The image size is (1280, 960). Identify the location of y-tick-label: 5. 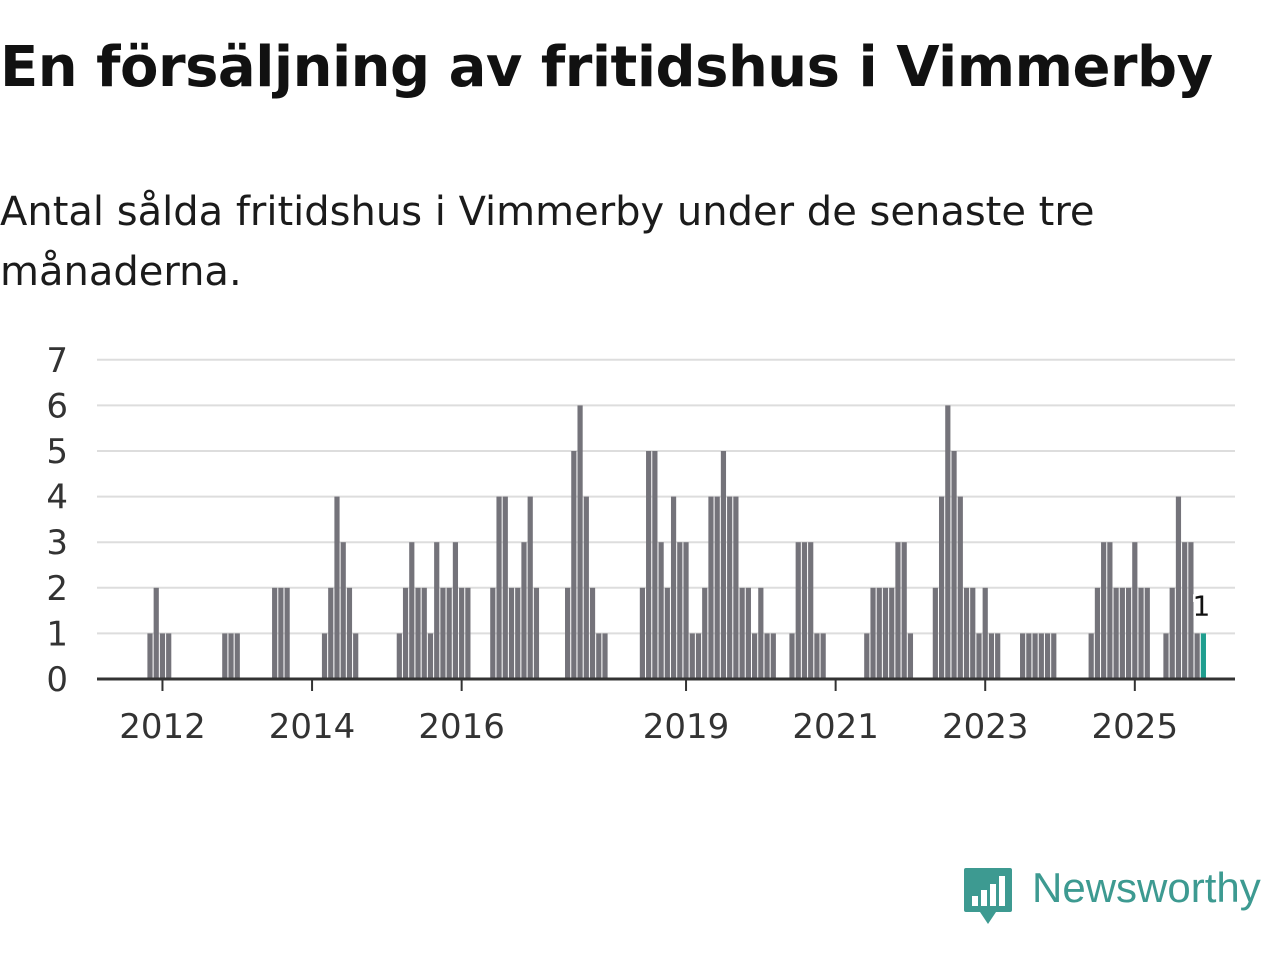
(57, 452).